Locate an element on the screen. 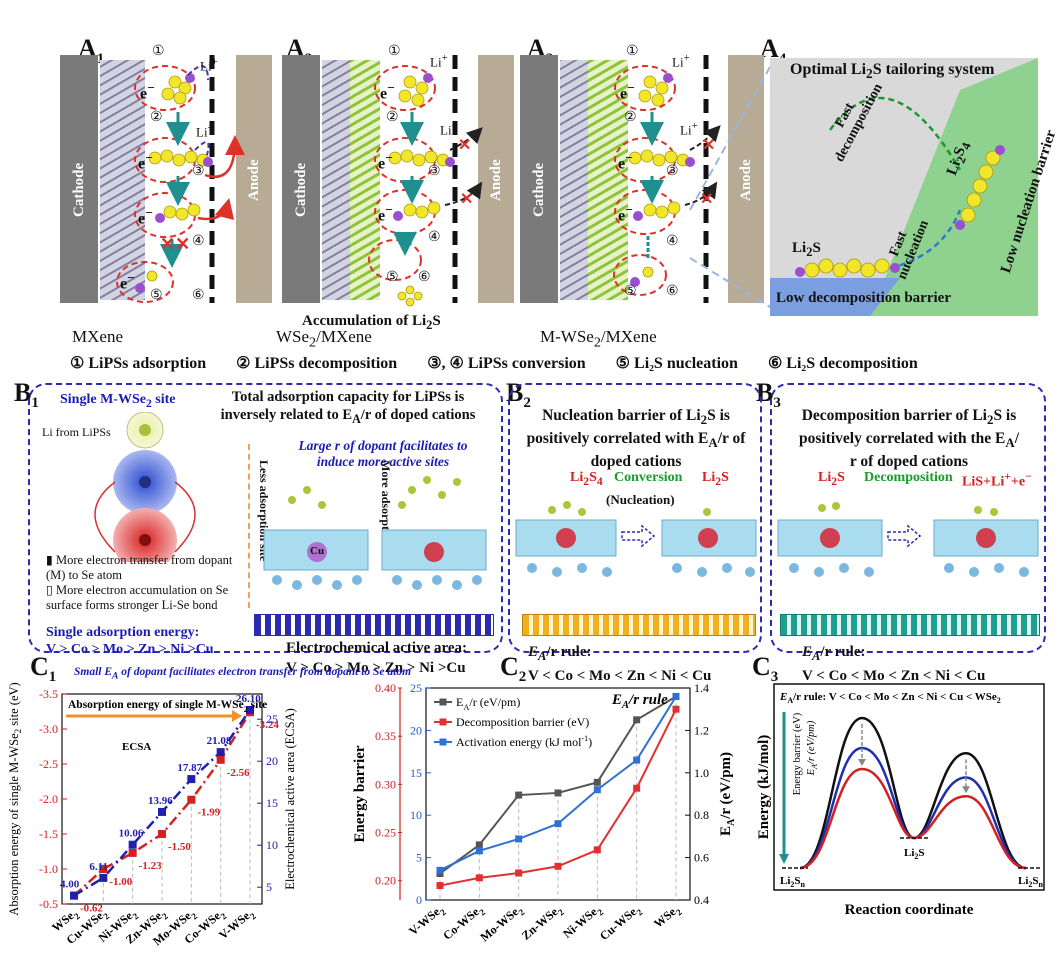  c1-left-tick-label: -1.5 is located at coordinates (48, 834).